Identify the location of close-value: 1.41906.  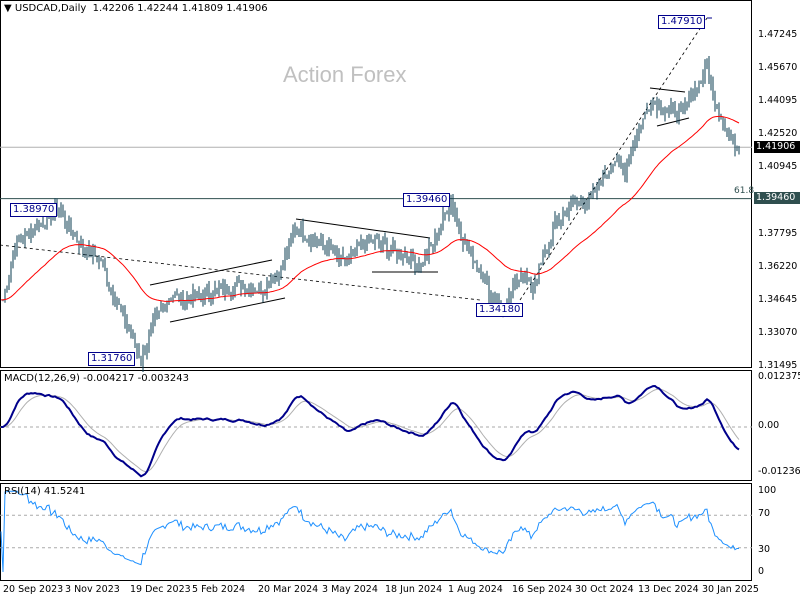
(247, 8).